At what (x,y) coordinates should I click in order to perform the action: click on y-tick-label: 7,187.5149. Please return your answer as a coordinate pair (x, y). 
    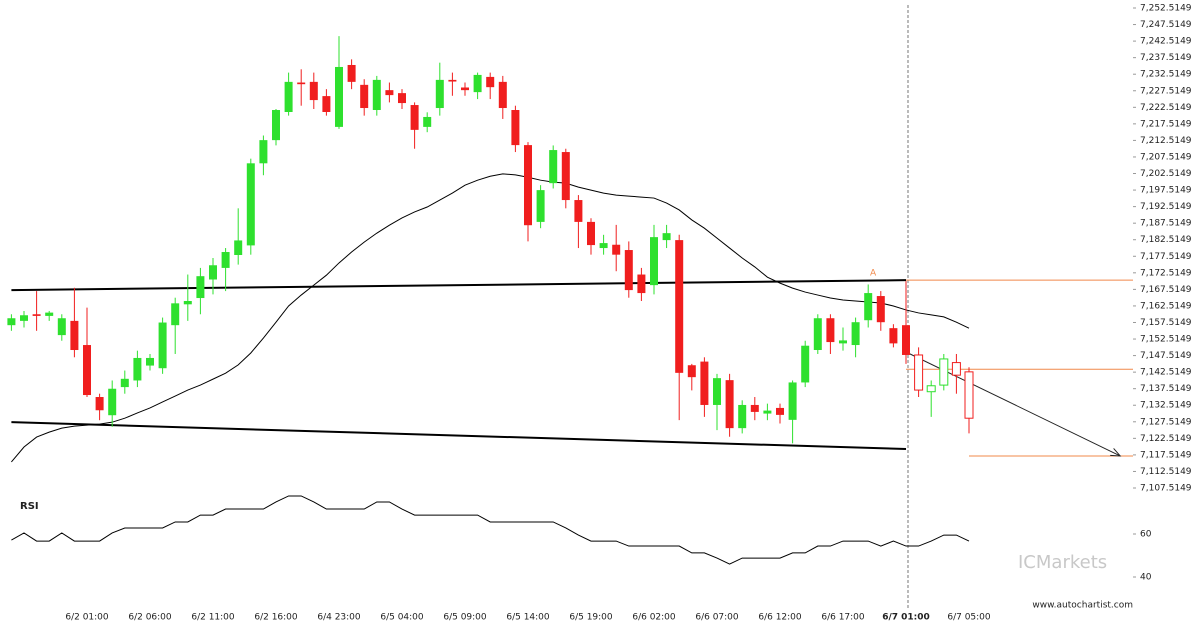
    Looking at the image, I should click on (1166, 224).